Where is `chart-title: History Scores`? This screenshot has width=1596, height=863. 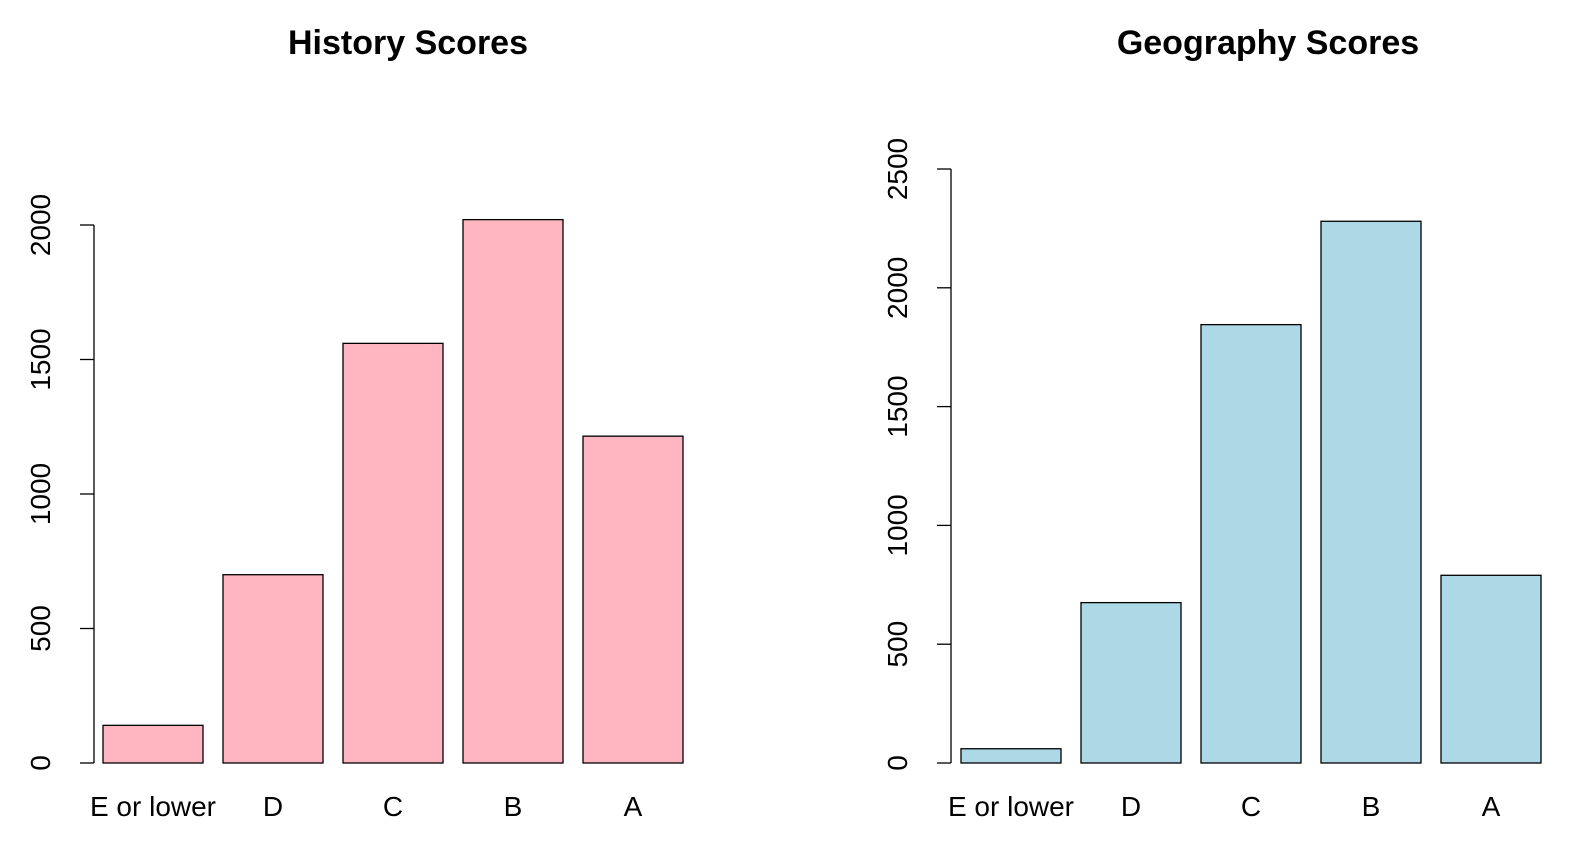
chart-title: History Scores is located at coordinates (408, 43).